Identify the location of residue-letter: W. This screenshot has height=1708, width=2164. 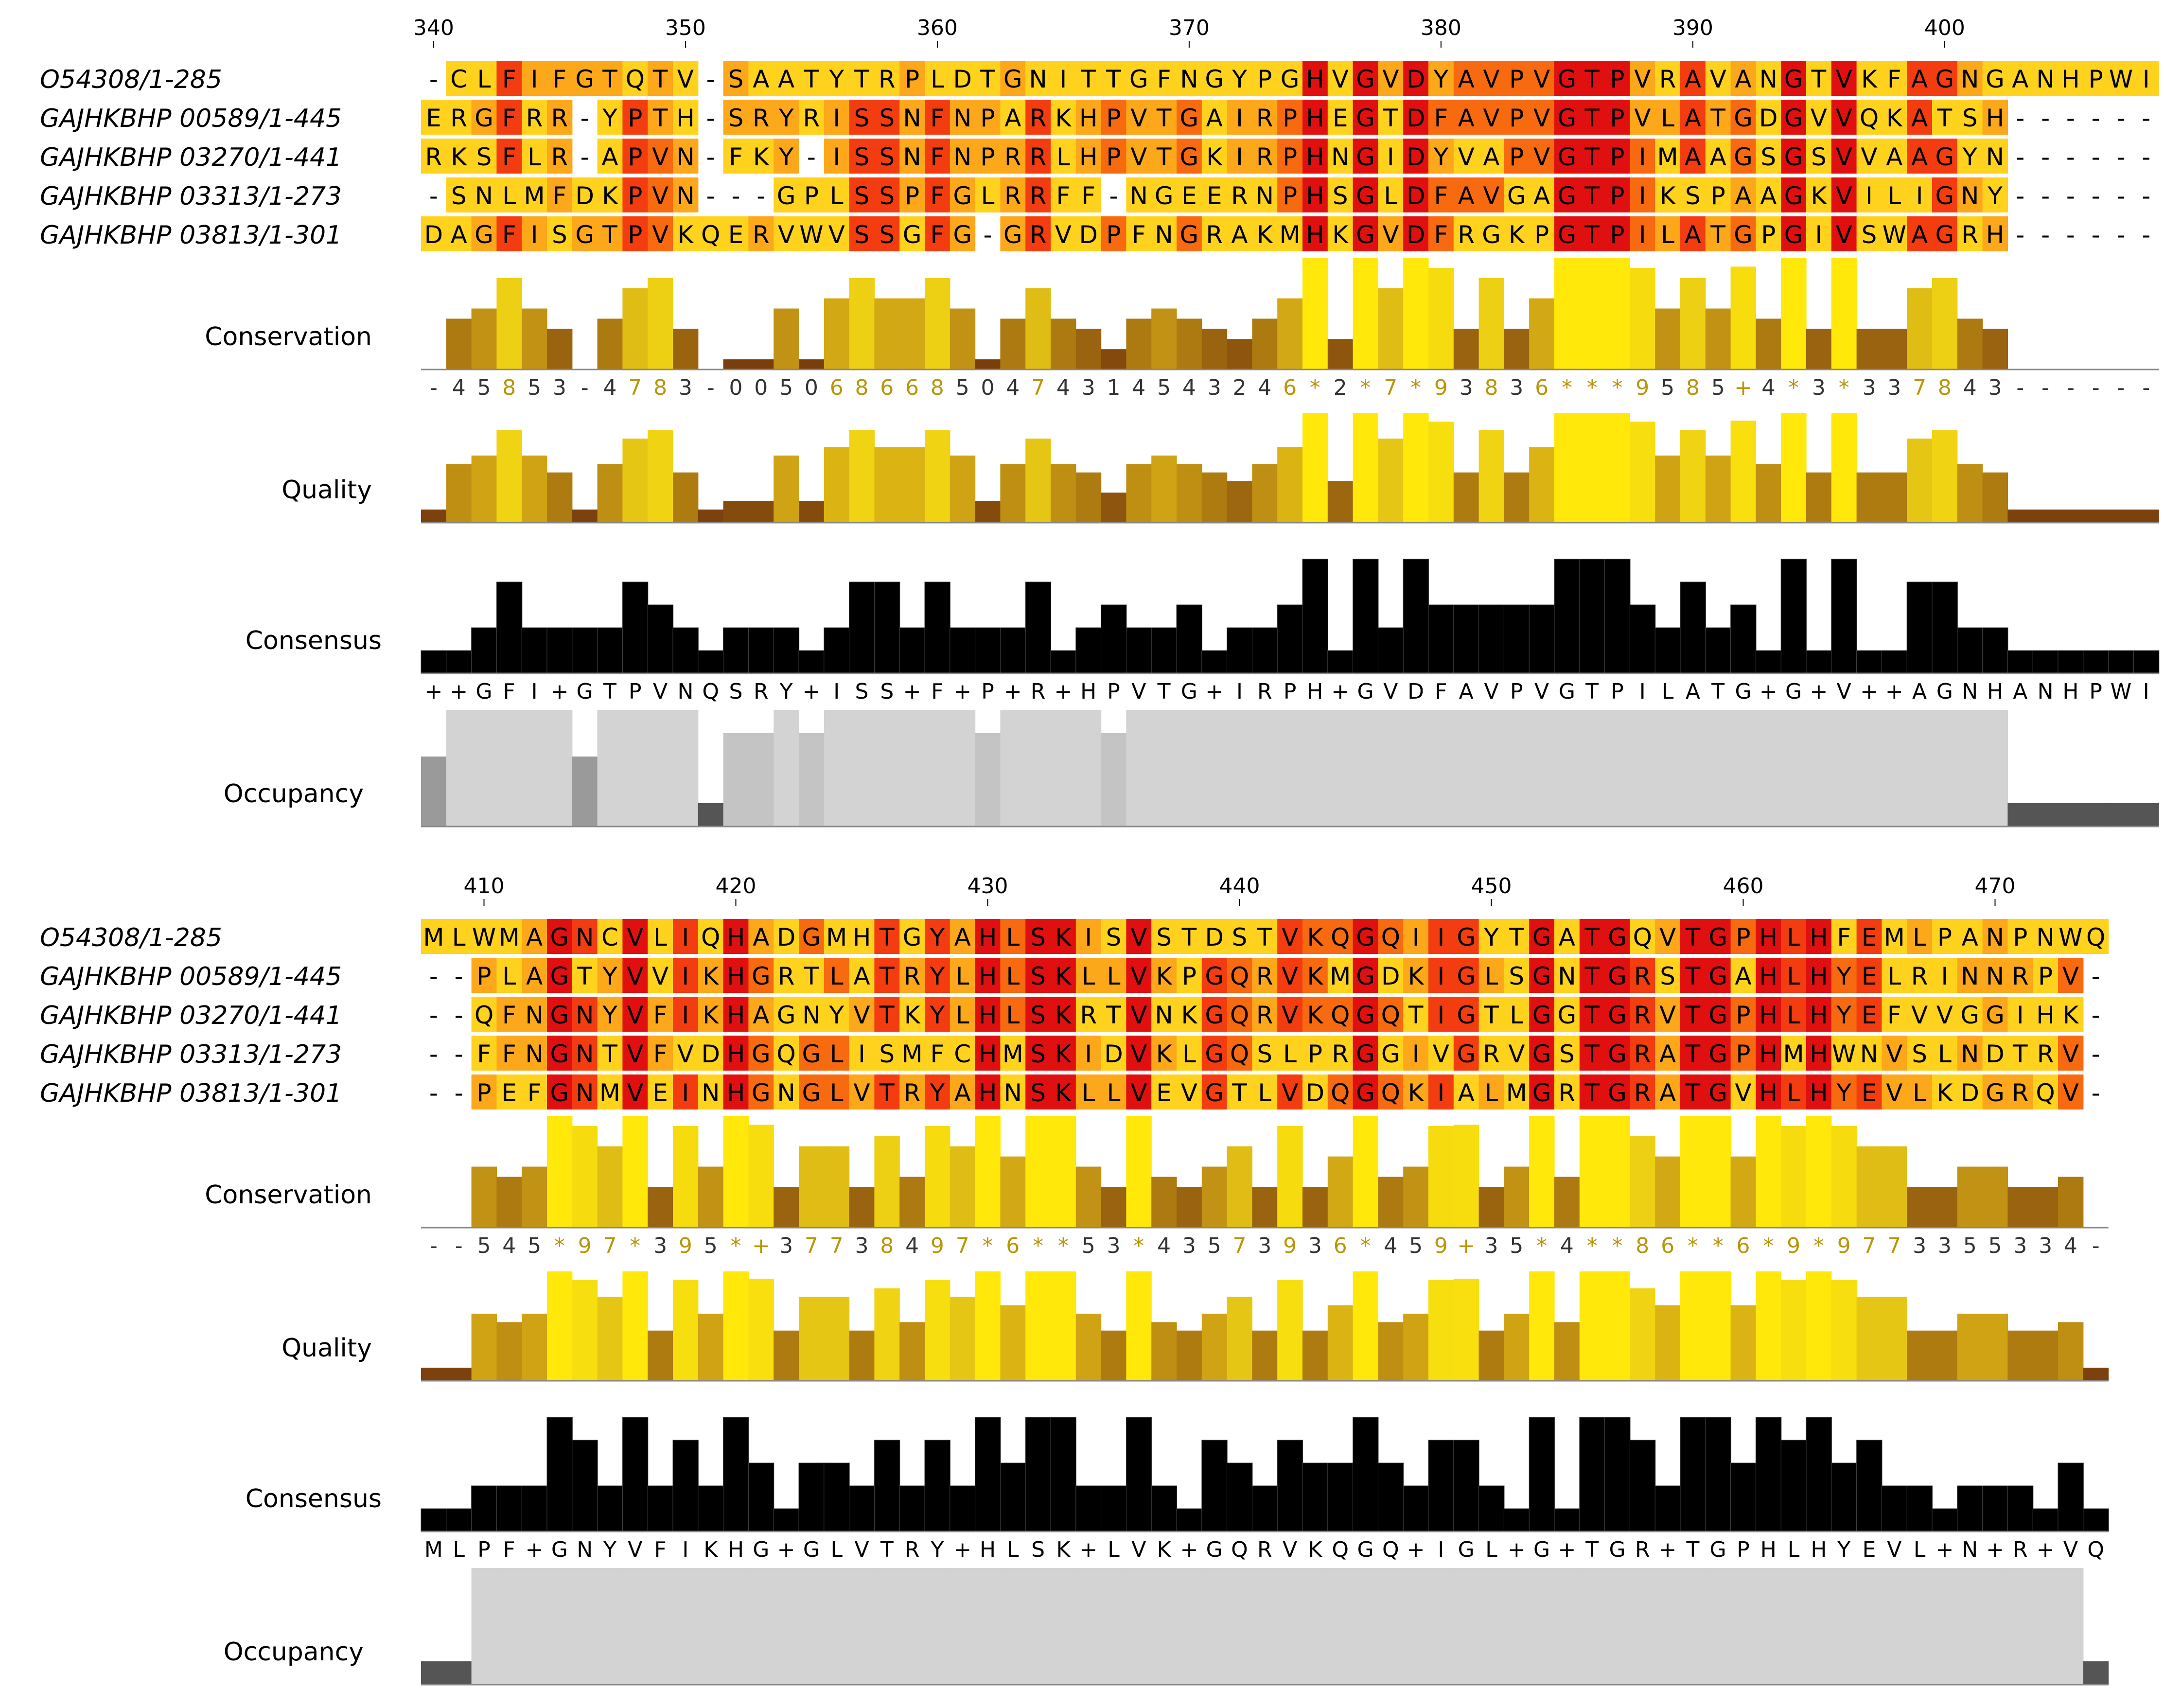
(484, 937).